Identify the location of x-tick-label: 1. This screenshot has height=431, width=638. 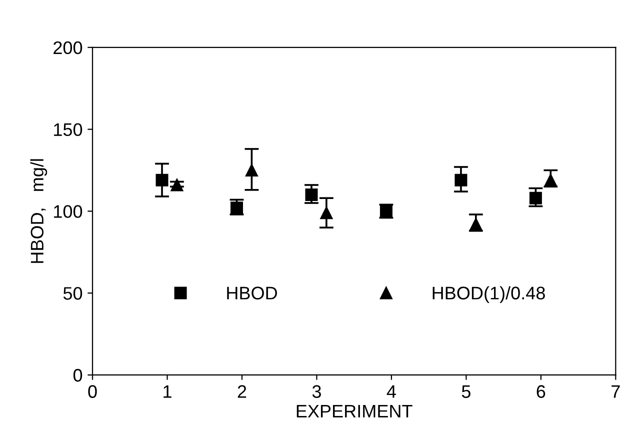
(168, 391).